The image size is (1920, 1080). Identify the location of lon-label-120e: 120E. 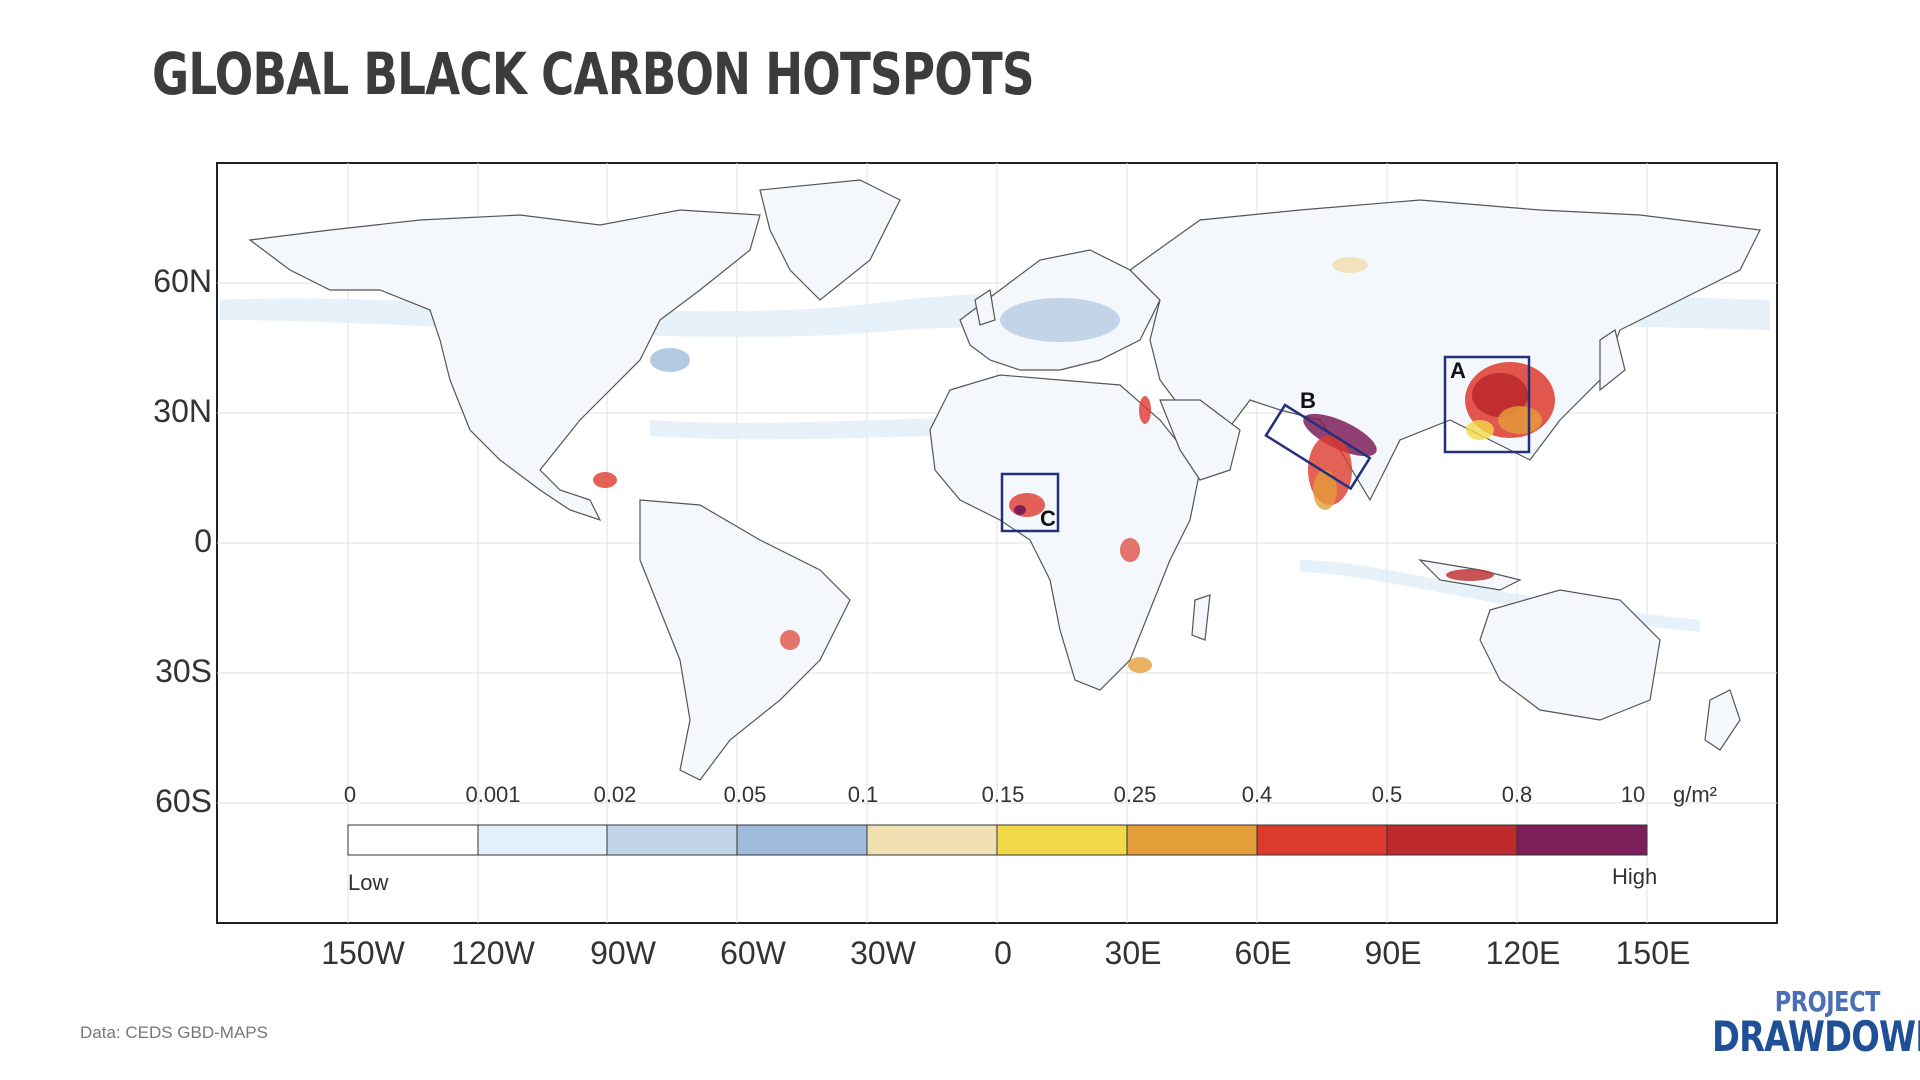
(1523, 953).